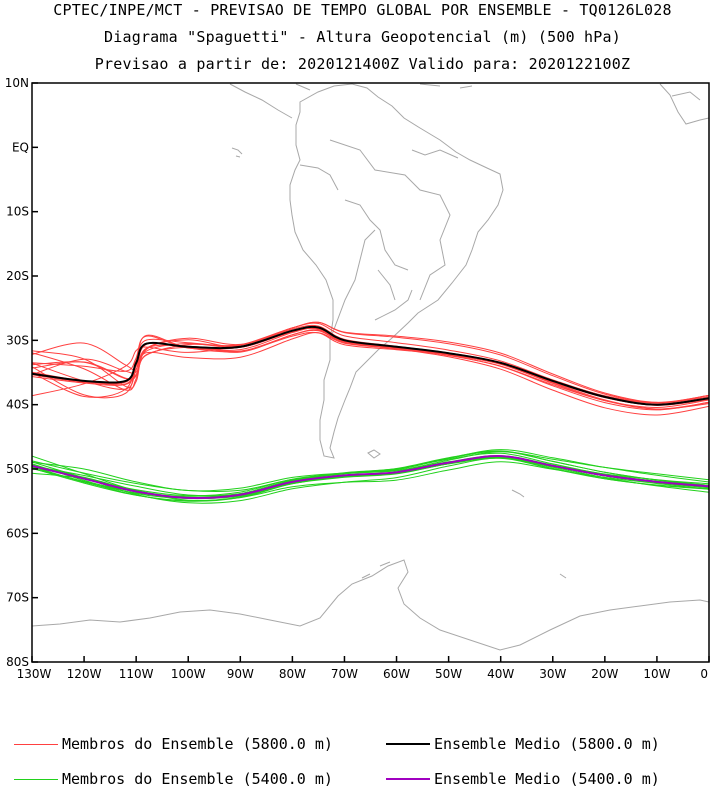 The height and width of the screenshot is (792, 725). What do you see at coordinates (547, 779) in the screenshot?
I see `legend-label-mean-5400: Ensemble Medio (5400.0 m)` at bounding box center [547, 779].